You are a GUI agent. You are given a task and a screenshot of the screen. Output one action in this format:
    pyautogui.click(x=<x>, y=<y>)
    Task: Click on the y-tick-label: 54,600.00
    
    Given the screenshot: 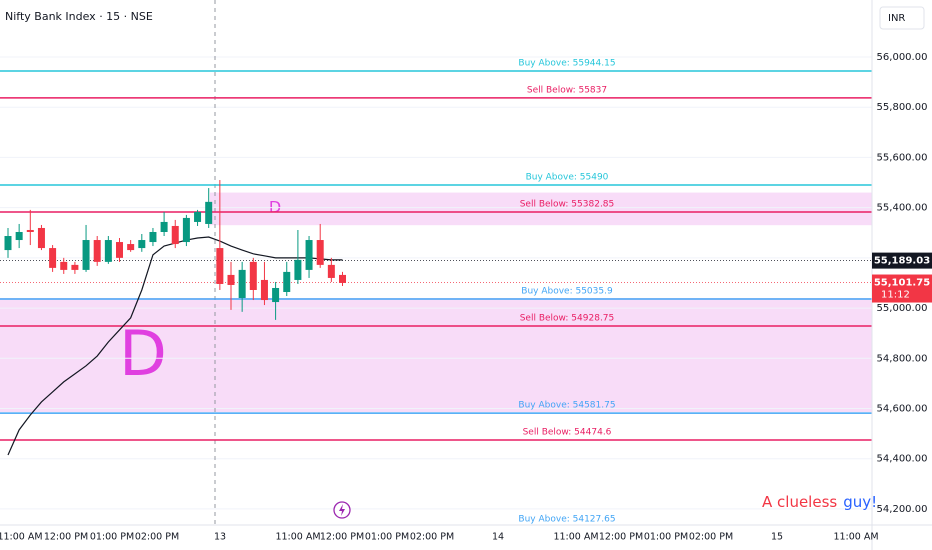 What is the action you would take?
    pyautogui.click(x=902, y=409)
    